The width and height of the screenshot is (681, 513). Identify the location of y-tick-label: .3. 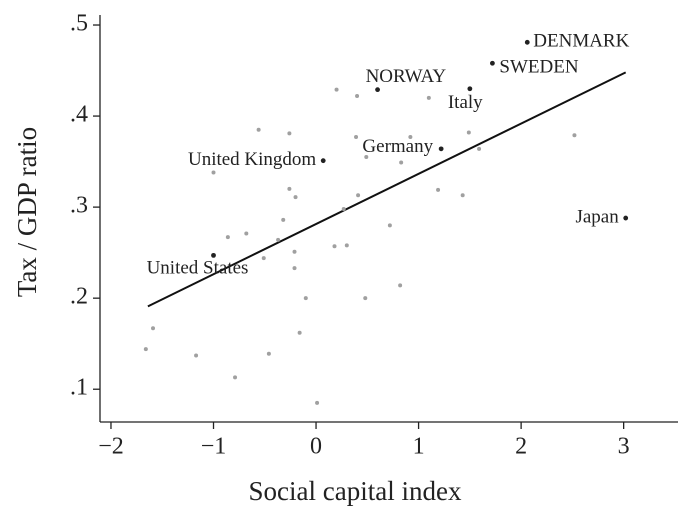
(79, 206).